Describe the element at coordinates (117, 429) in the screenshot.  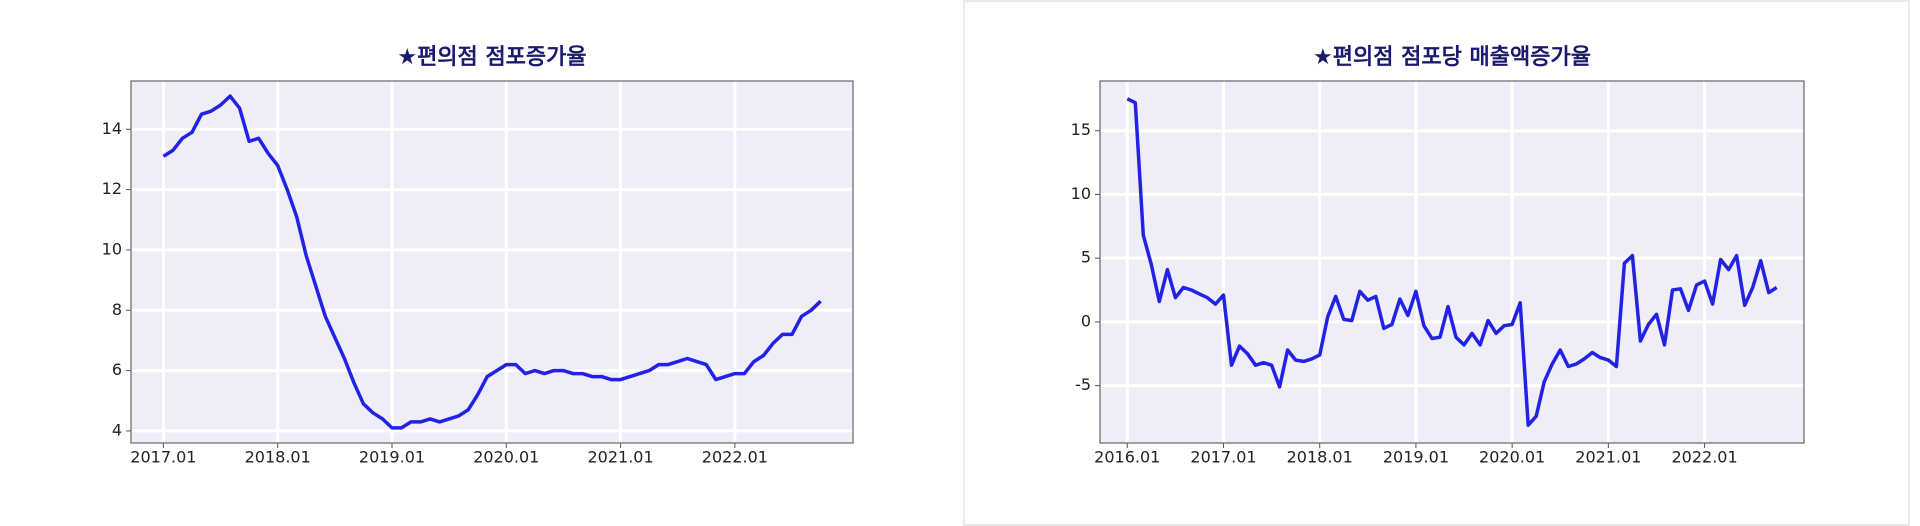
I see `y-tick-label: 4` at that location.